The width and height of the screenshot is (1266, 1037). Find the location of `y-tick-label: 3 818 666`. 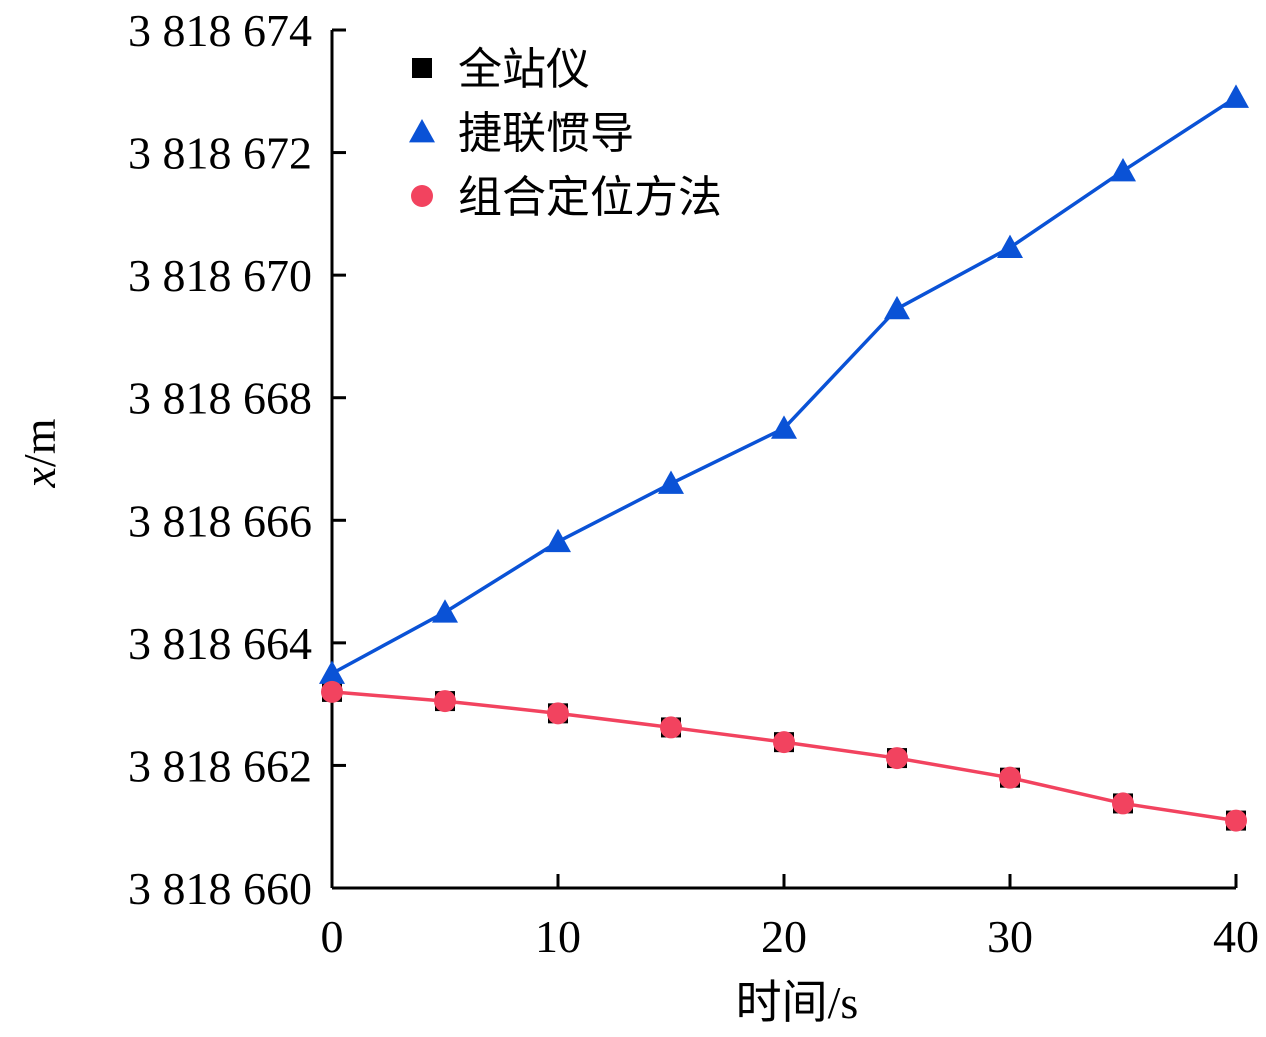

y-tick-label: 3 818 666 is located at coordinates (220, 520).